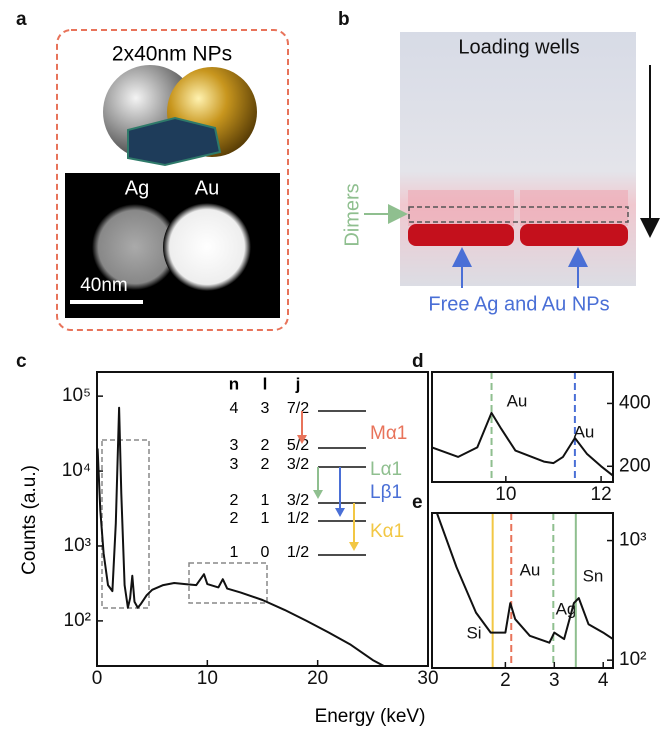 This screenshot has height=731, width=664. Describe the element at coordinates (76, 395) in the screenshot. I see `y-tick-label: 10⁵` at that location.